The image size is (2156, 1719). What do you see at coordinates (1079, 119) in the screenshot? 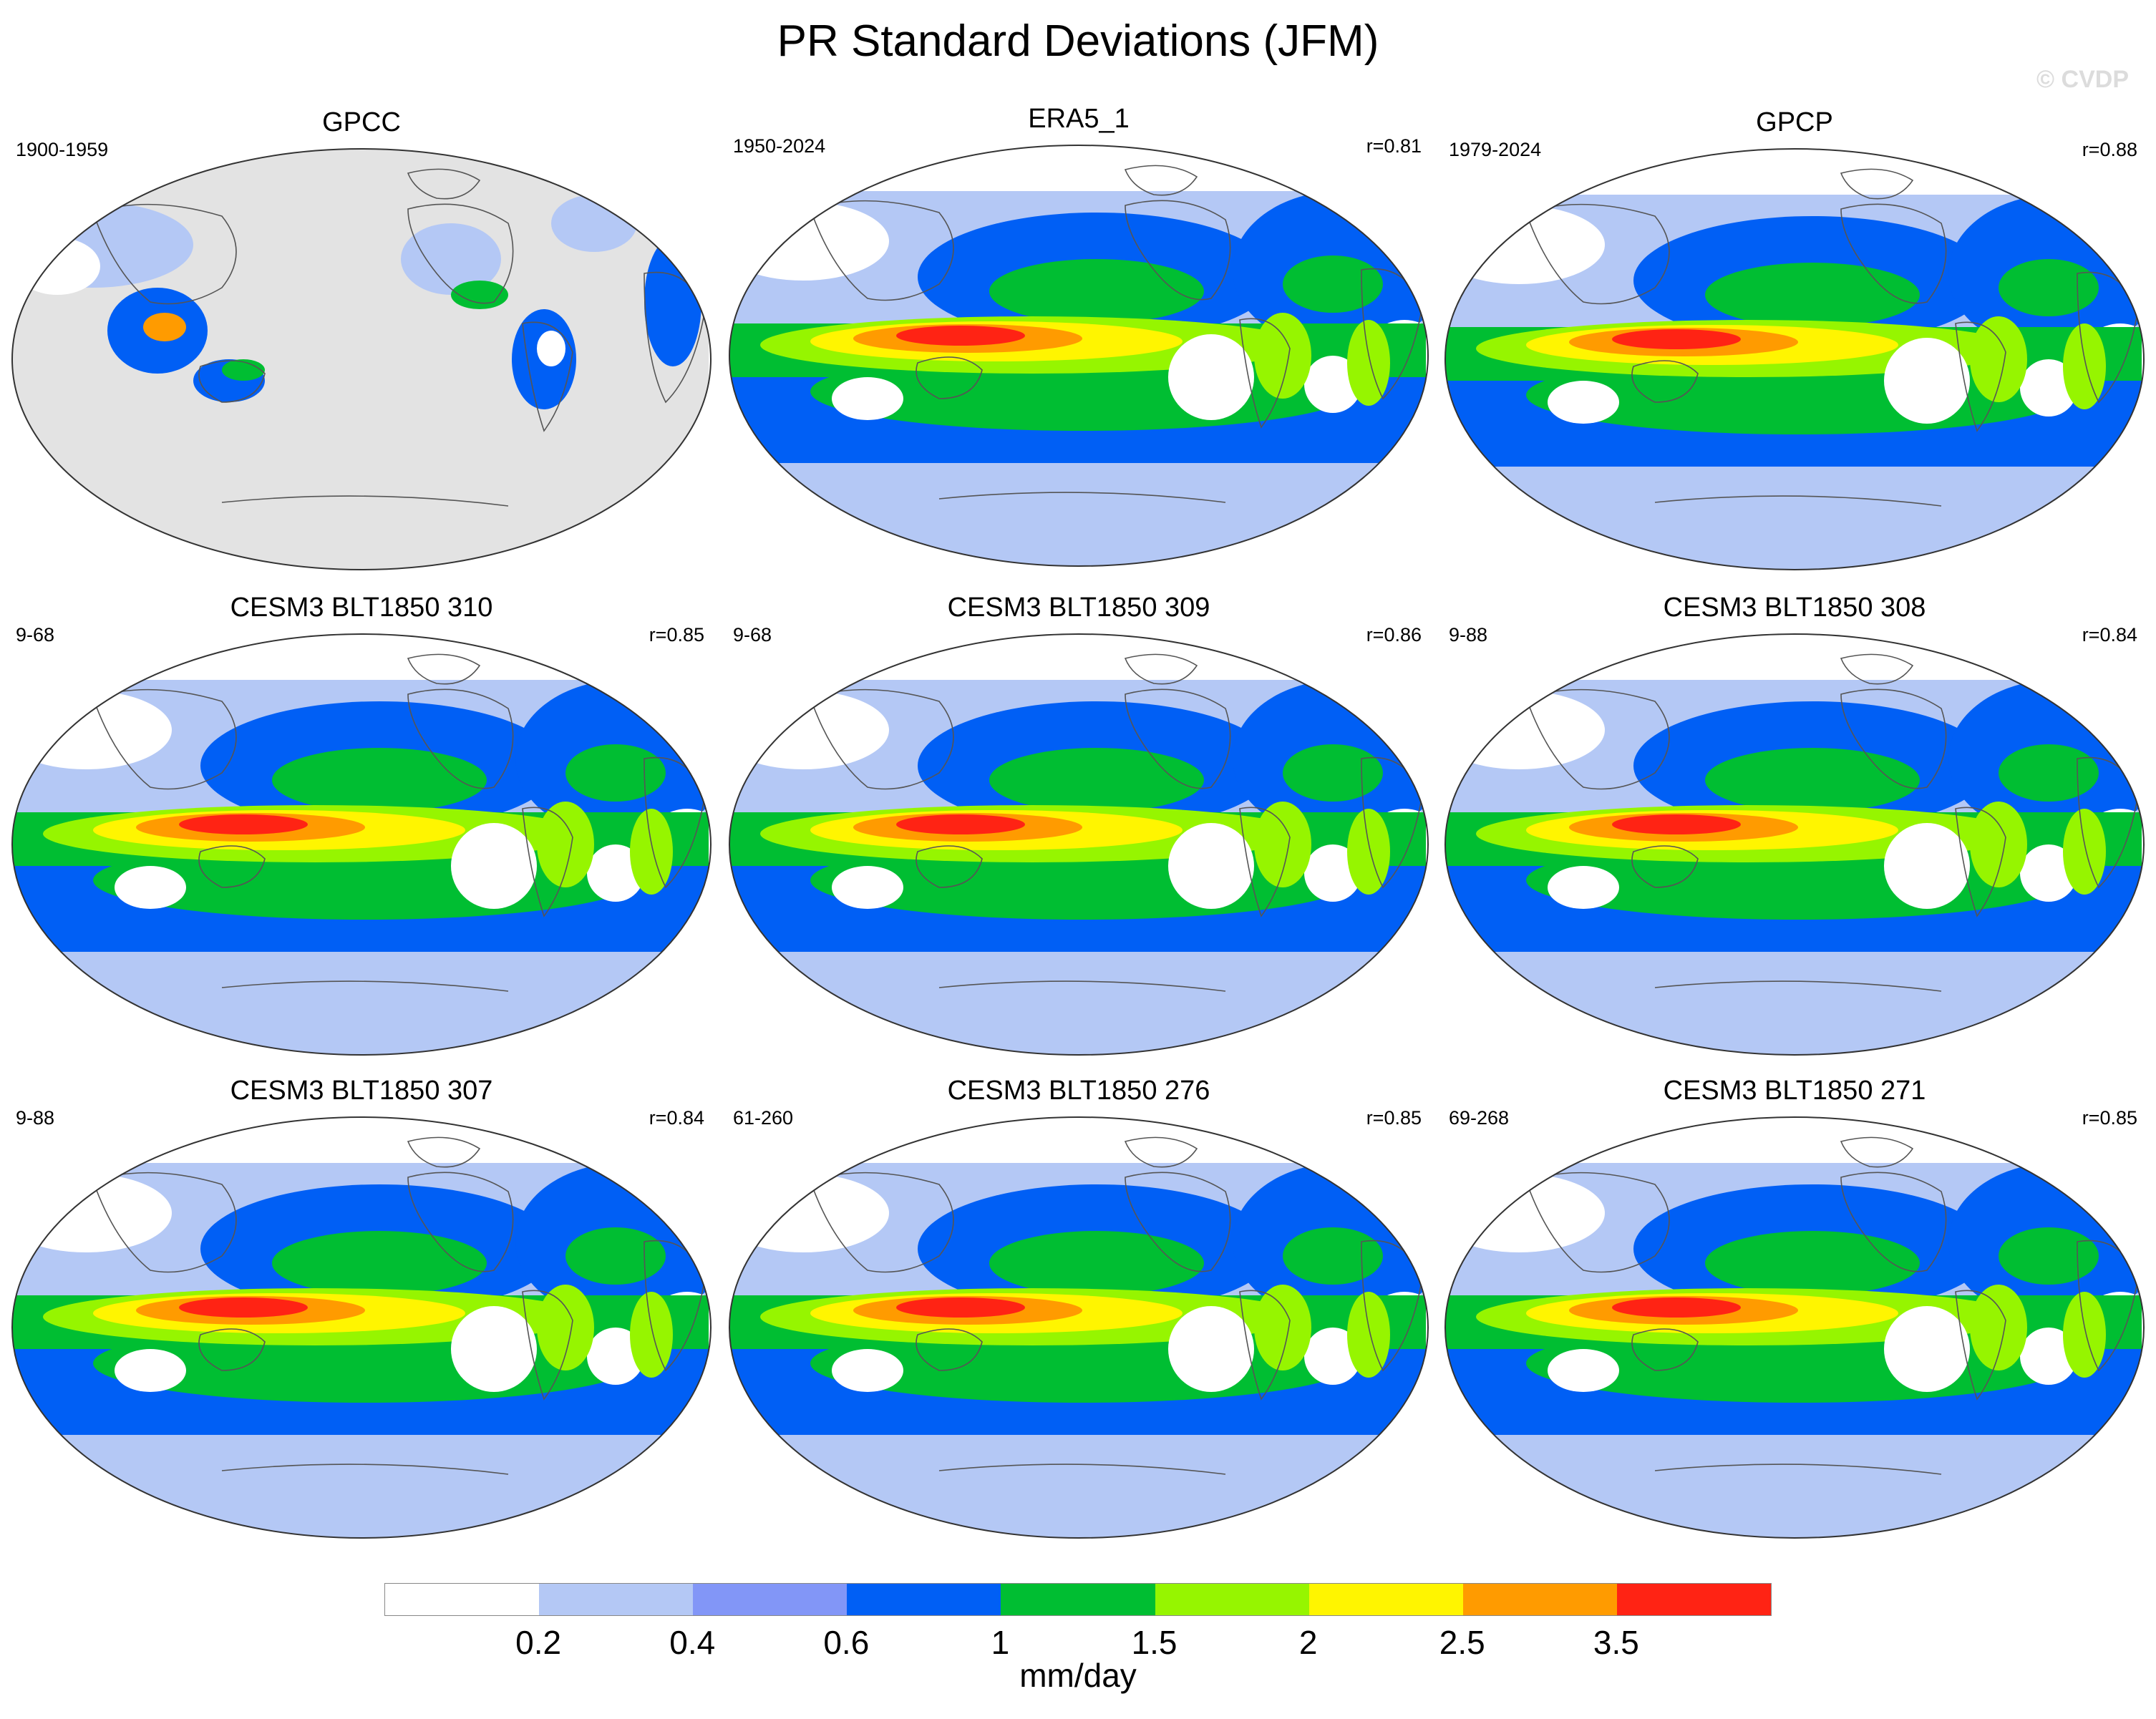
I see `panel-title: ERA5_1` at bounding box center [1079, 119].